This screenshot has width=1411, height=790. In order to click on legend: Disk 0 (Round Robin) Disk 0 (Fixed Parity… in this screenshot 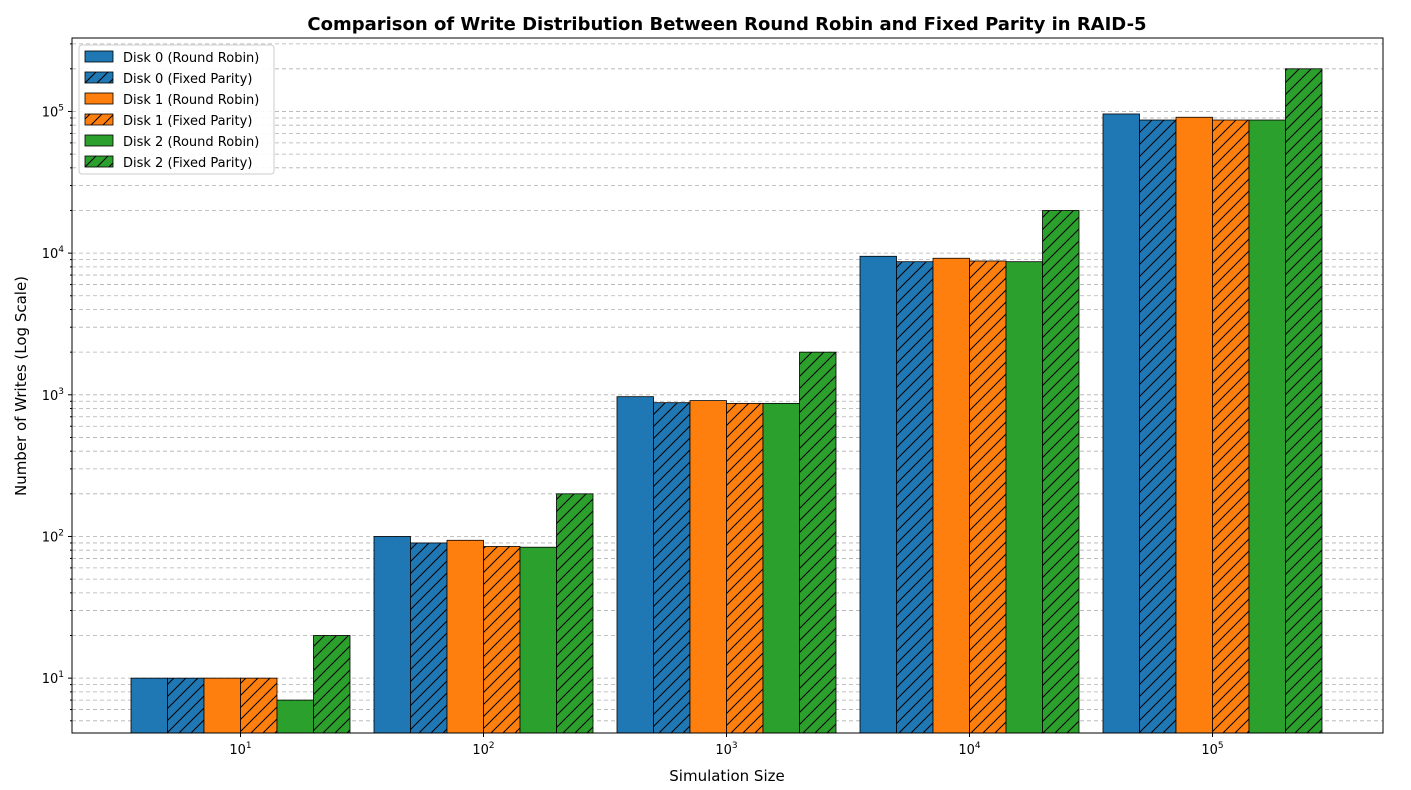, I will do `click(176, 109)`.